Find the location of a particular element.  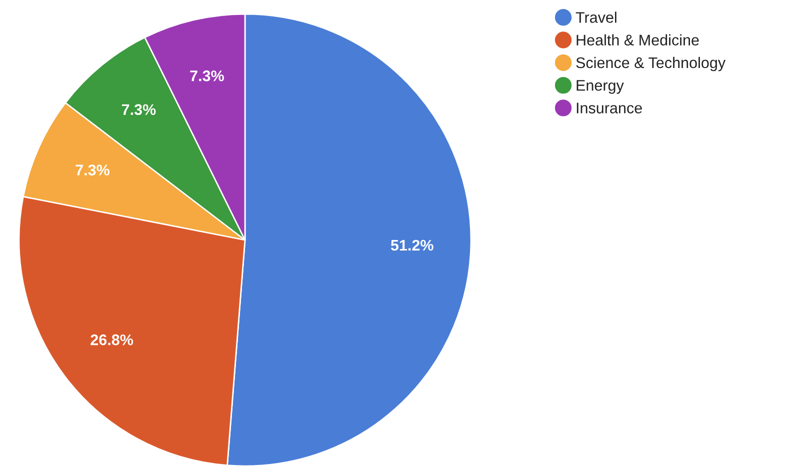

legend-label: Energy is located at coordinates (600, 87).